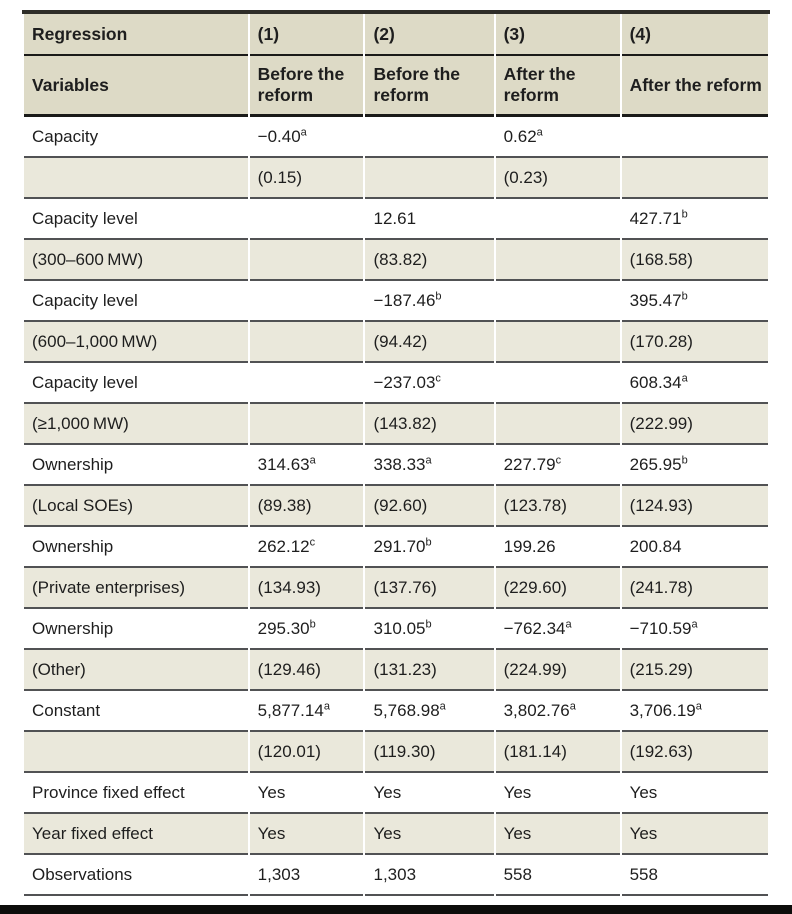  What do you see at coordinates (306, 752) in the screenshot?
I see `table-cell: (120.01)` at bounding box center [306, 752].